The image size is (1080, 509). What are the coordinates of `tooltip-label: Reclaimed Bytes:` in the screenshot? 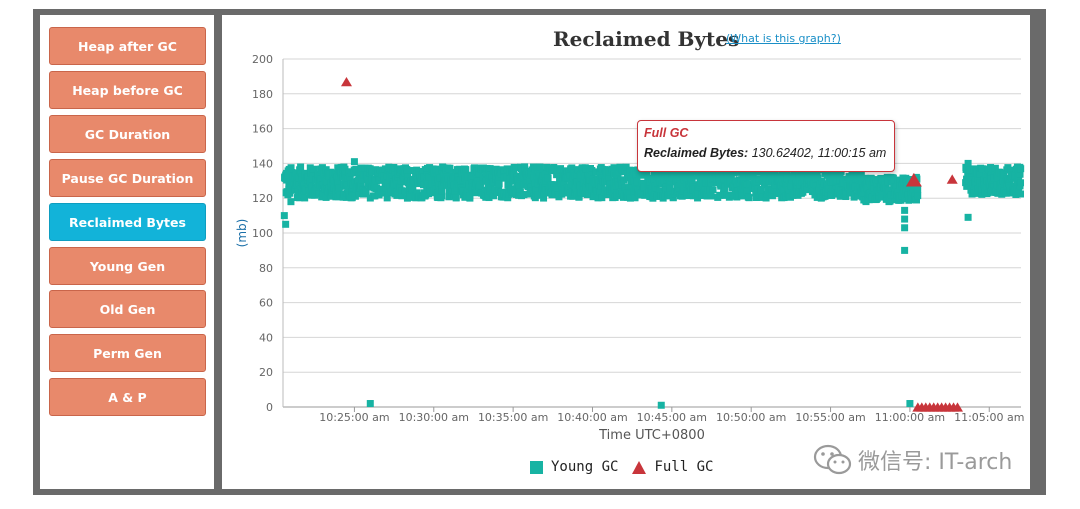 It's located at (696, 153).